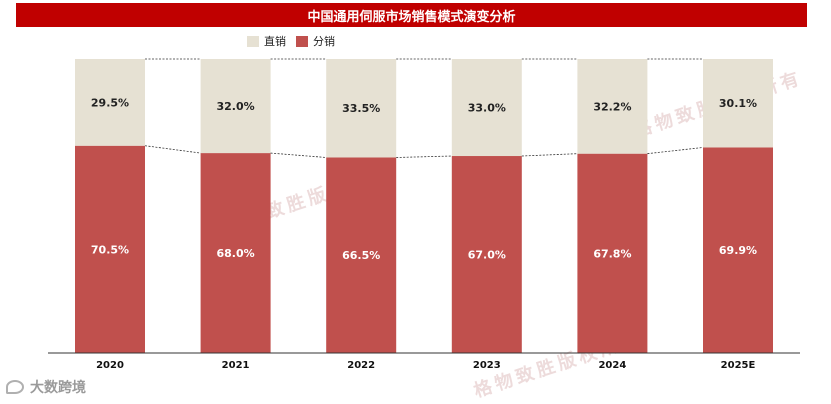  I want to click on data-label-distribution-2021: 68.0%, so click(236, 253).